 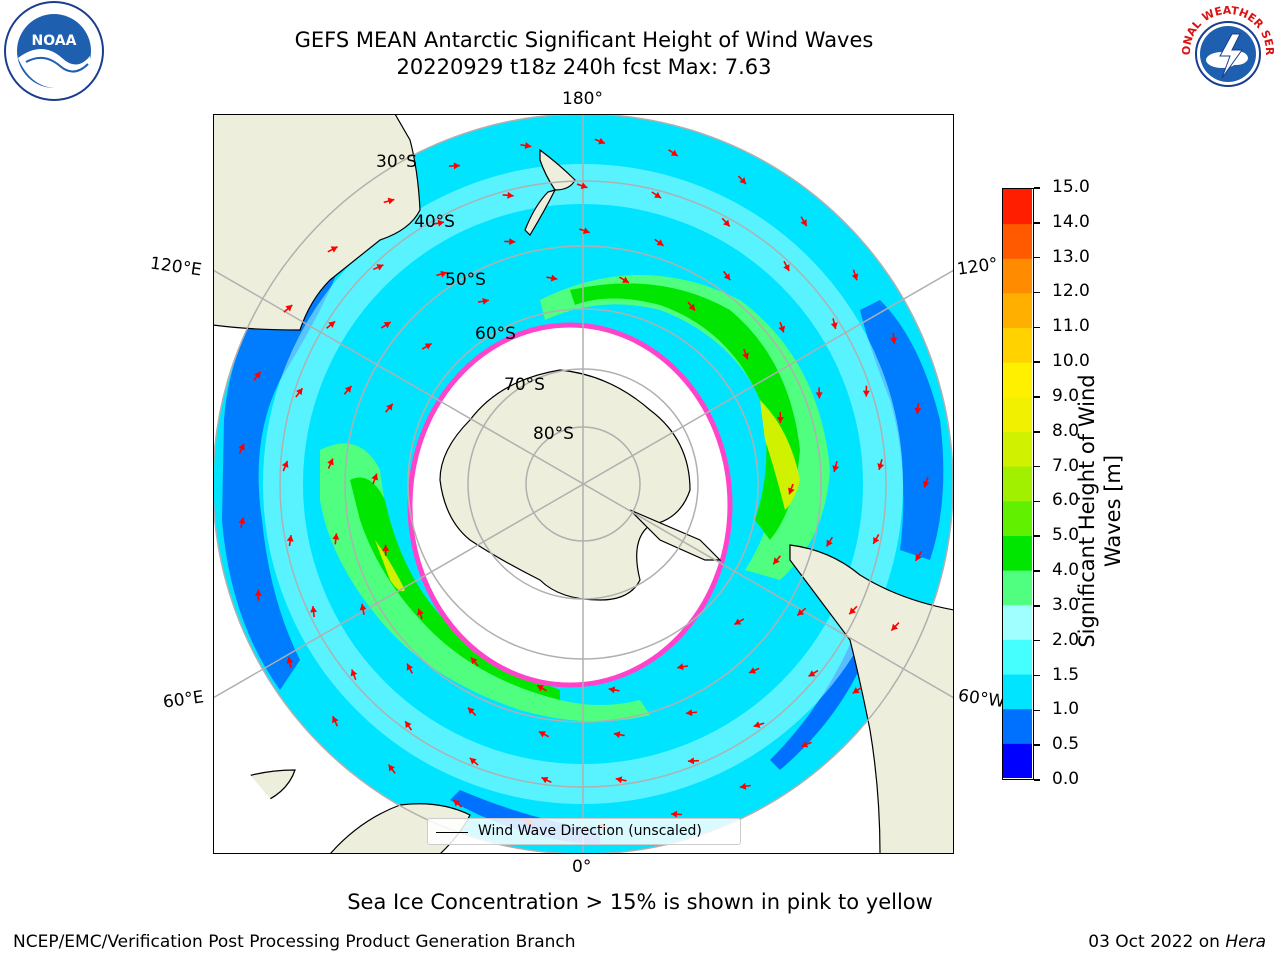 What do you see at coordinates (1245, 942) in the screenshot?
I see `footer-host: Hera` at bounding box center [1245, 942].